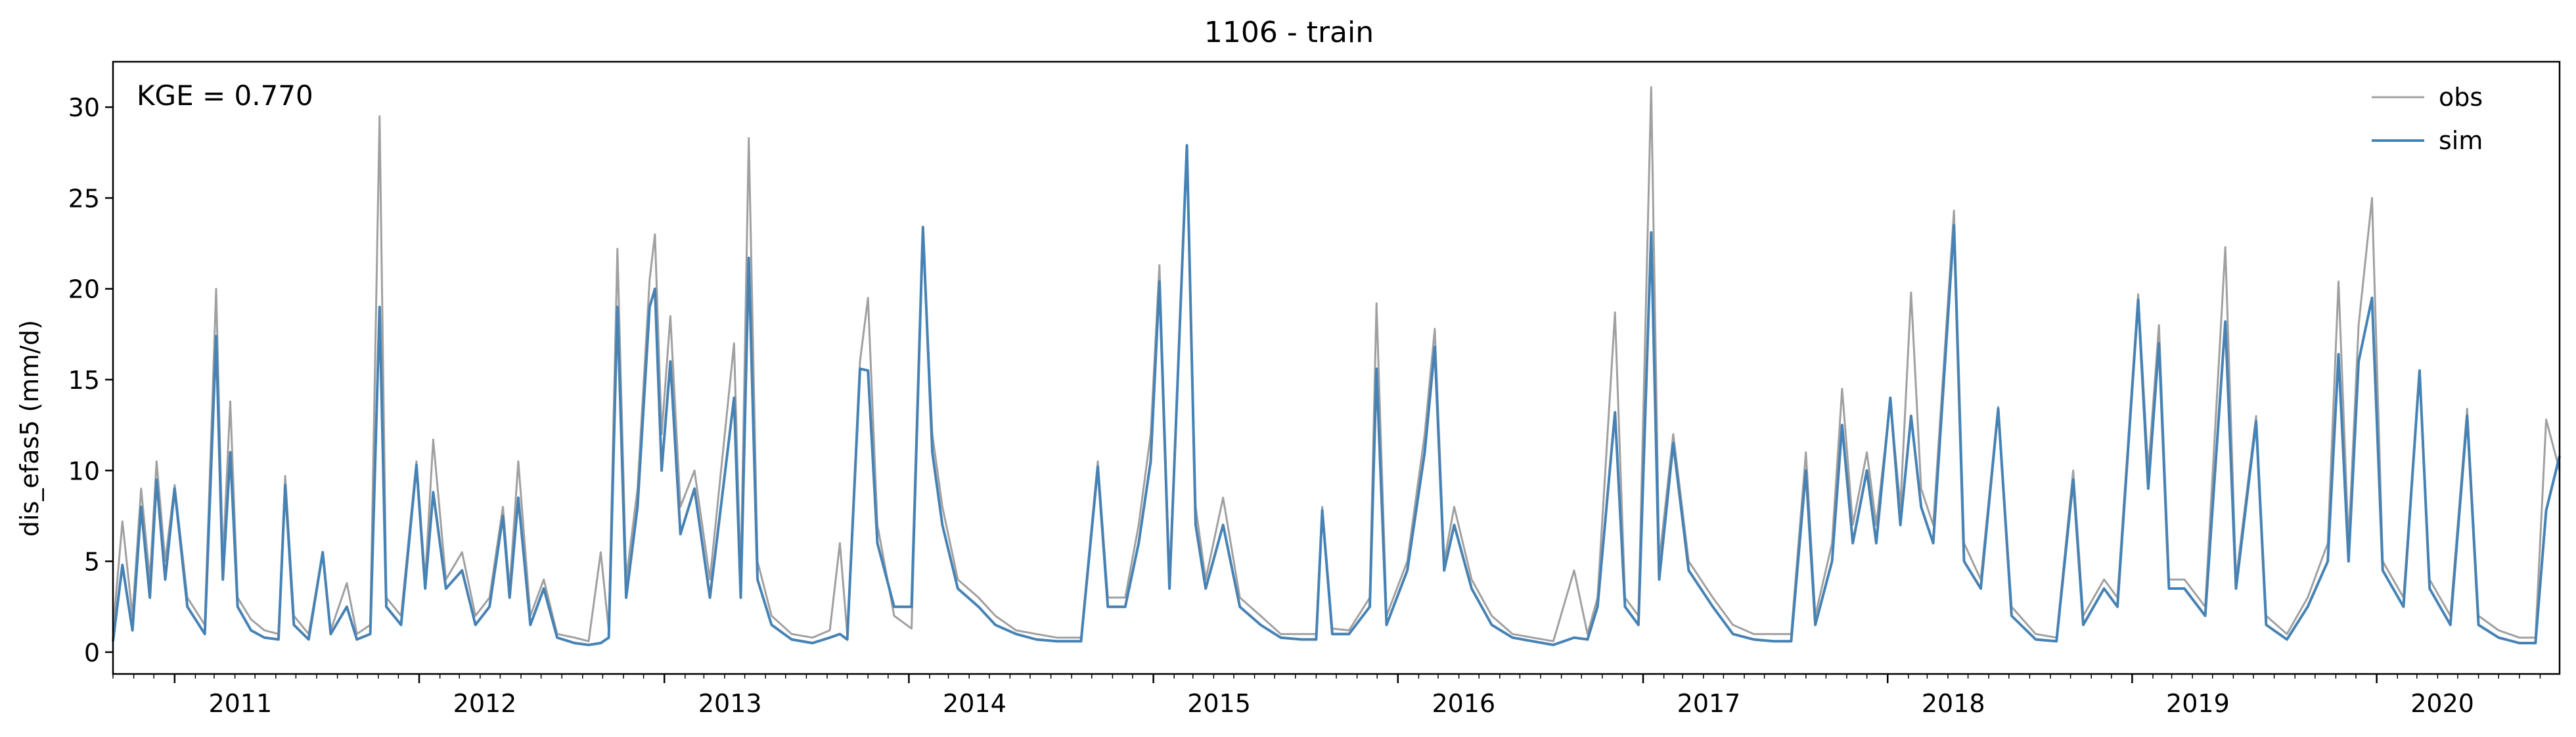 This screenshot has height=737, width=2576. I want to click on x-tick-label: 2011, so click(240, 703).